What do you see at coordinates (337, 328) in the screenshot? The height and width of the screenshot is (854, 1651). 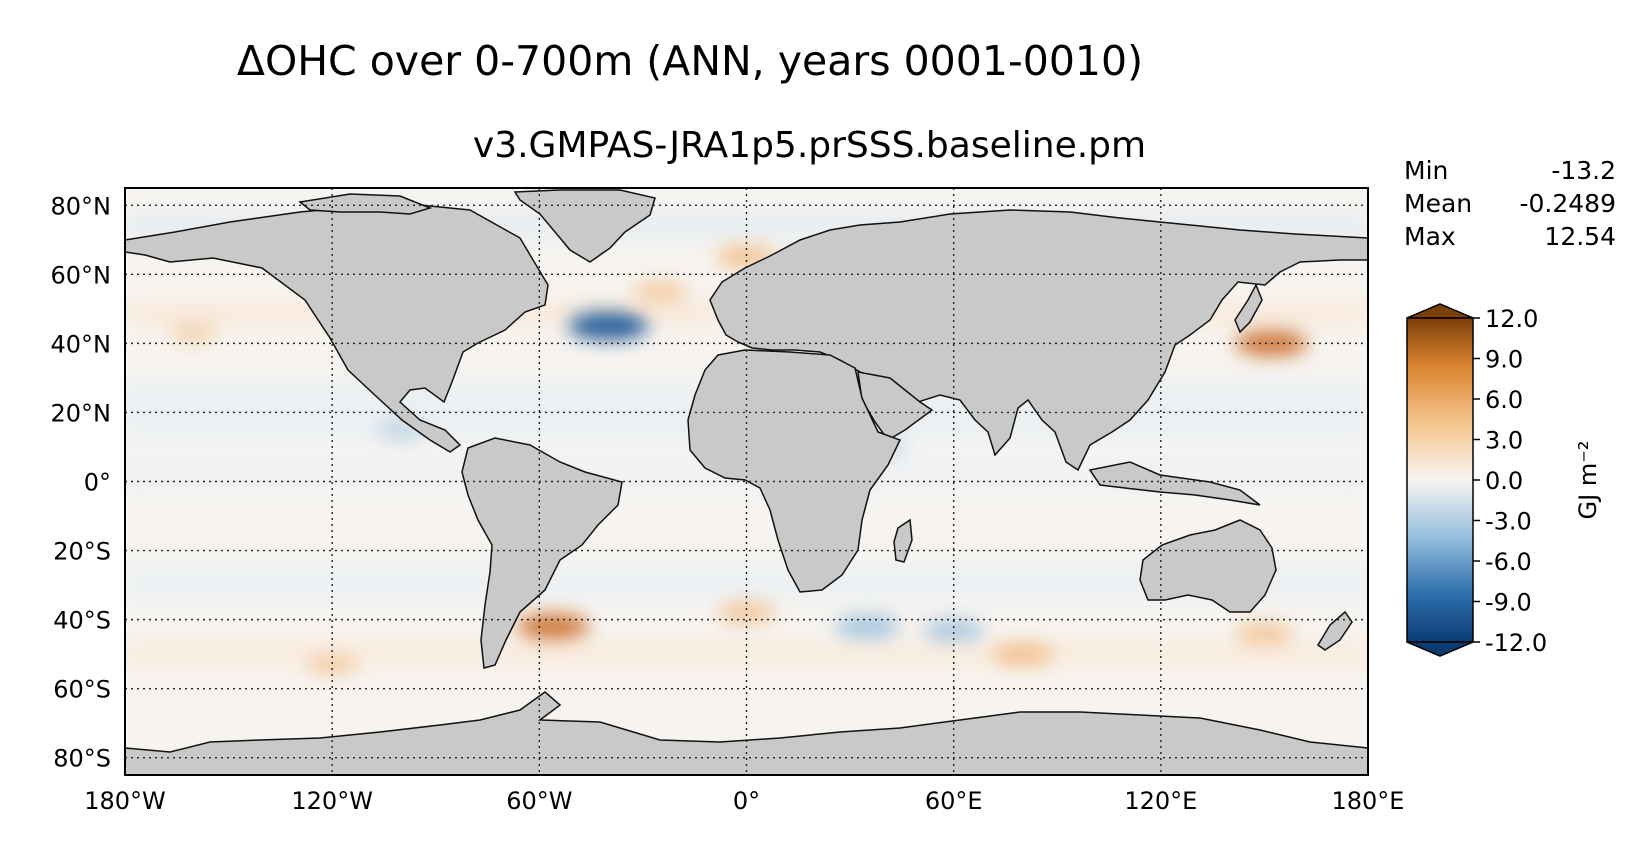 I see `land-north-america` at bounding box center [337, 328].